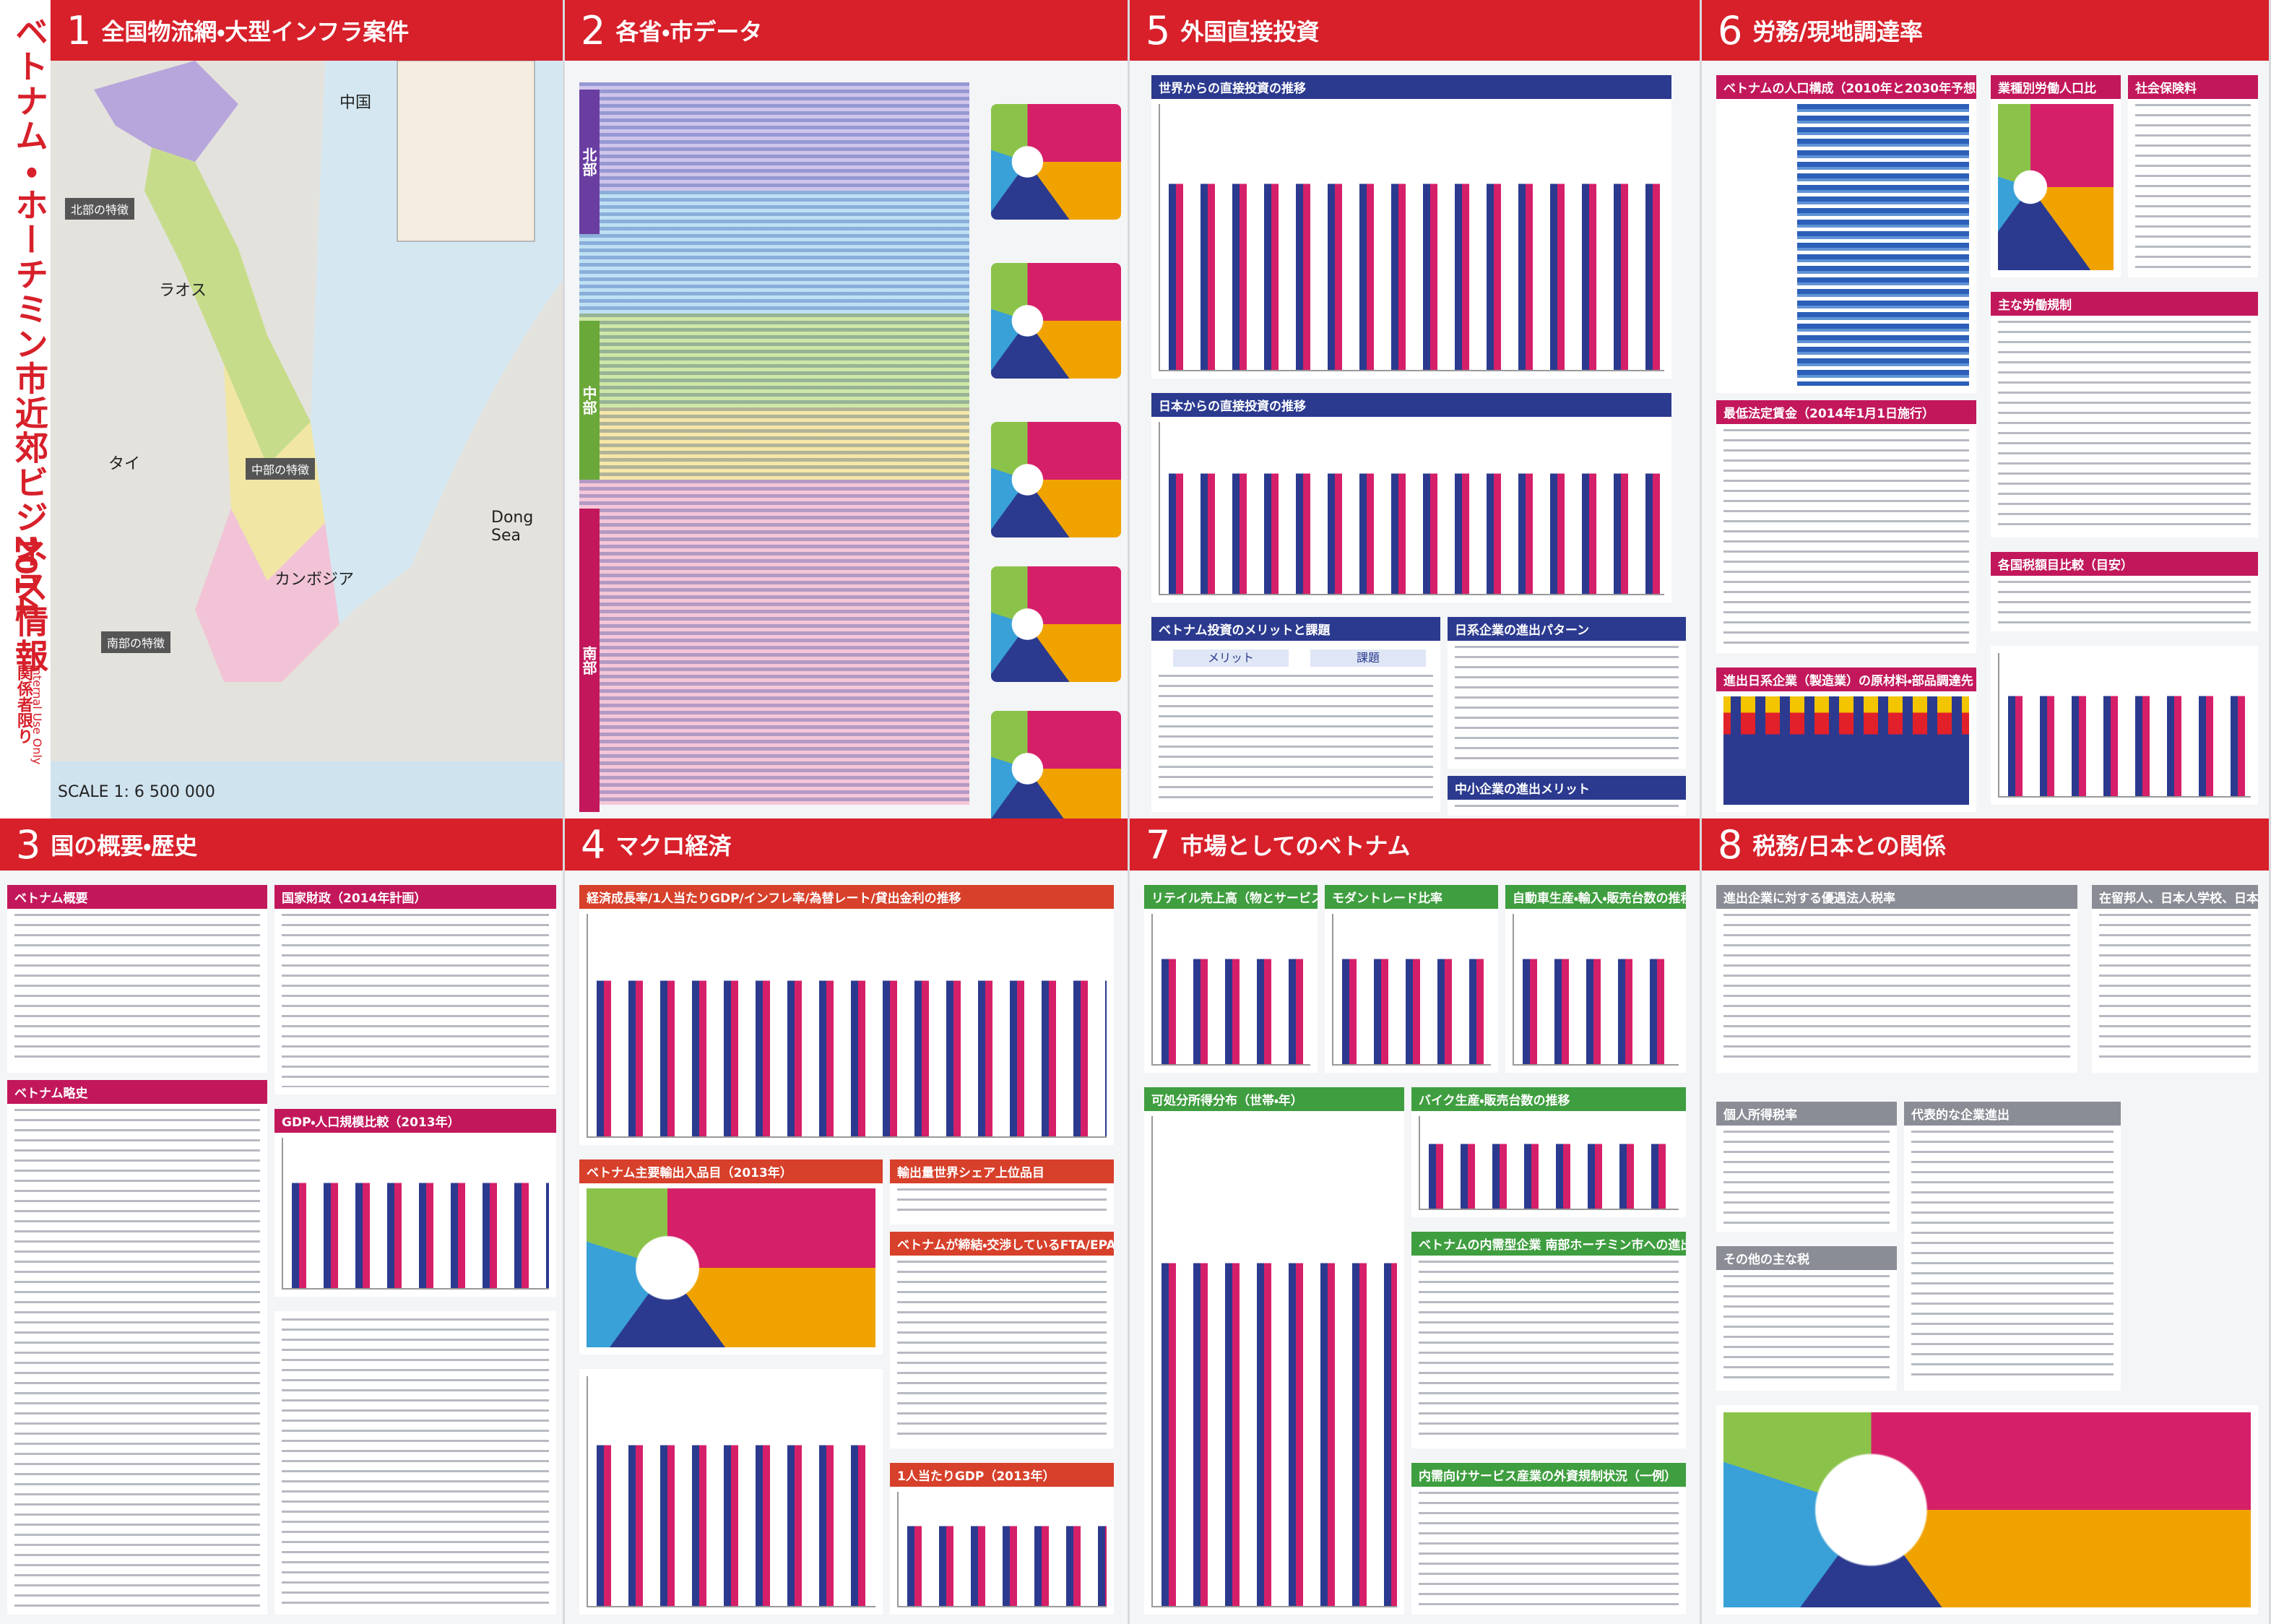  What do you see at coordinates (1002, 1244) in the screenshot?
I see `block-heading: ベトナムが締結・交渉しているFTA/EPA` at bounding box center [1002, 1244].